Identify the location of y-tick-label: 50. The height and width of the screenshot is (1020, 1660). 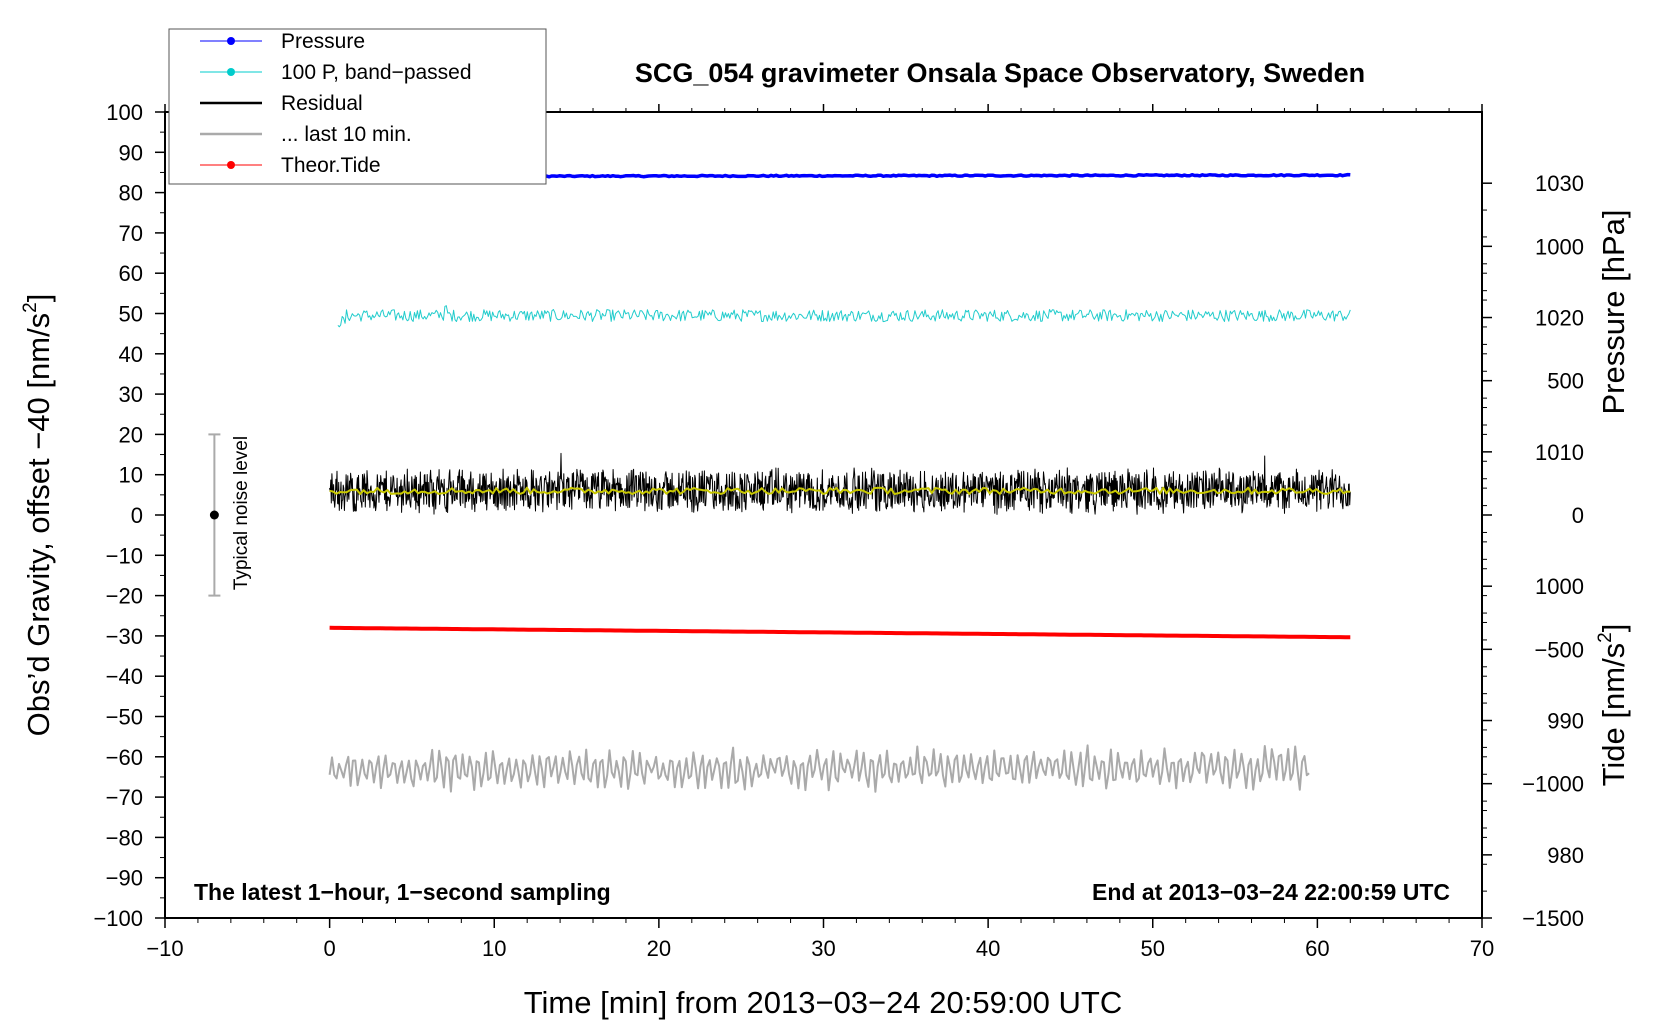
(131, 314).